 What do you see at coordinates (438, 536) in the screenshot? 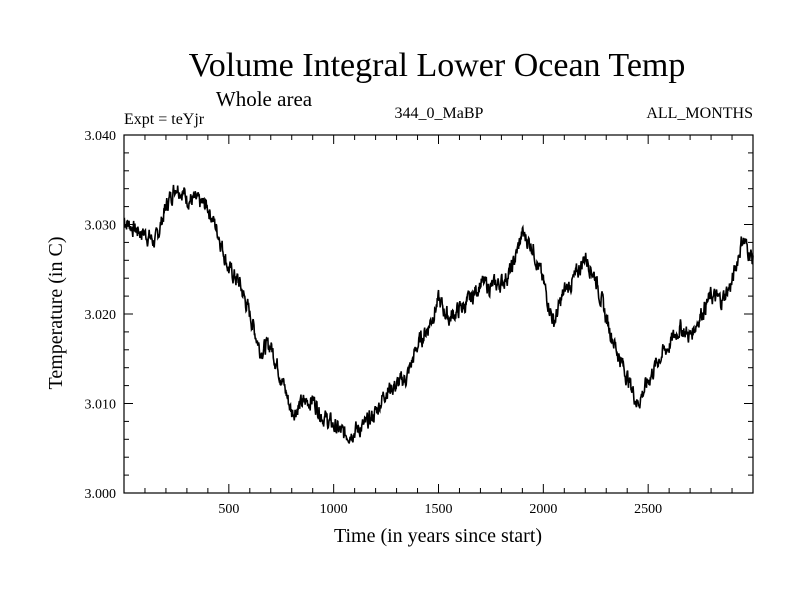
I see `x-axis-label: Time (in years since start)` at bounding box center [438, 536].